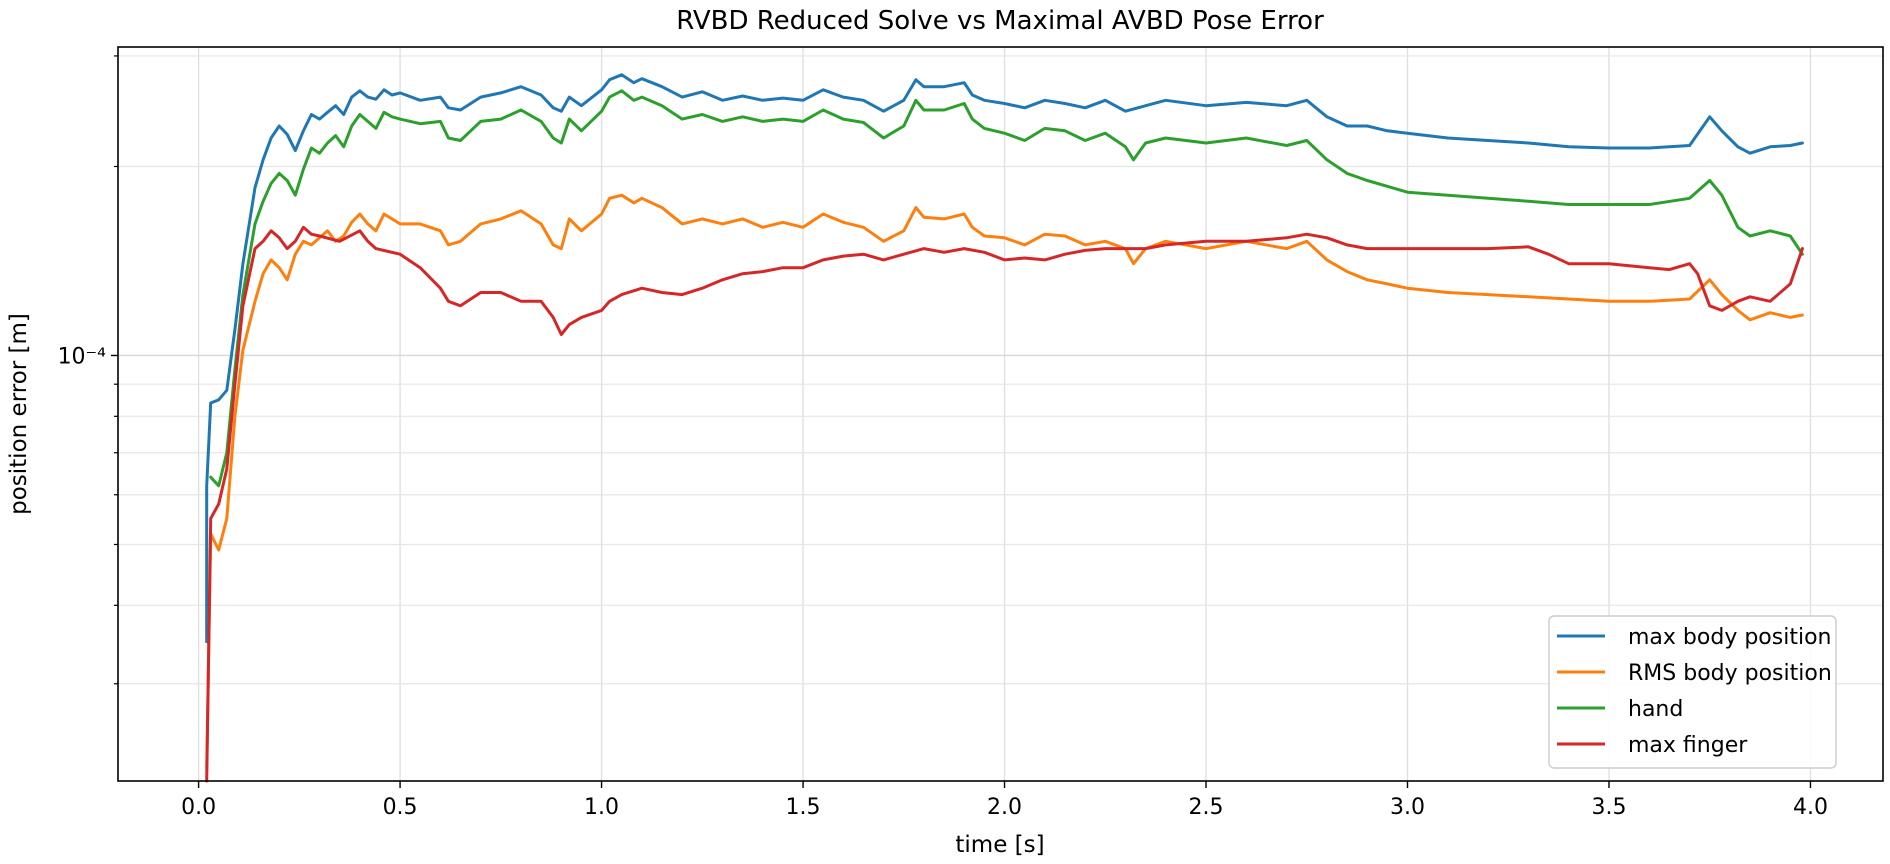 The height and width of the screenshot is (864, 1890). What do you see at coordinates (1729, 637) in the screenshot?
I see `legend-label: max body position` at bounding box center [1729, 637].